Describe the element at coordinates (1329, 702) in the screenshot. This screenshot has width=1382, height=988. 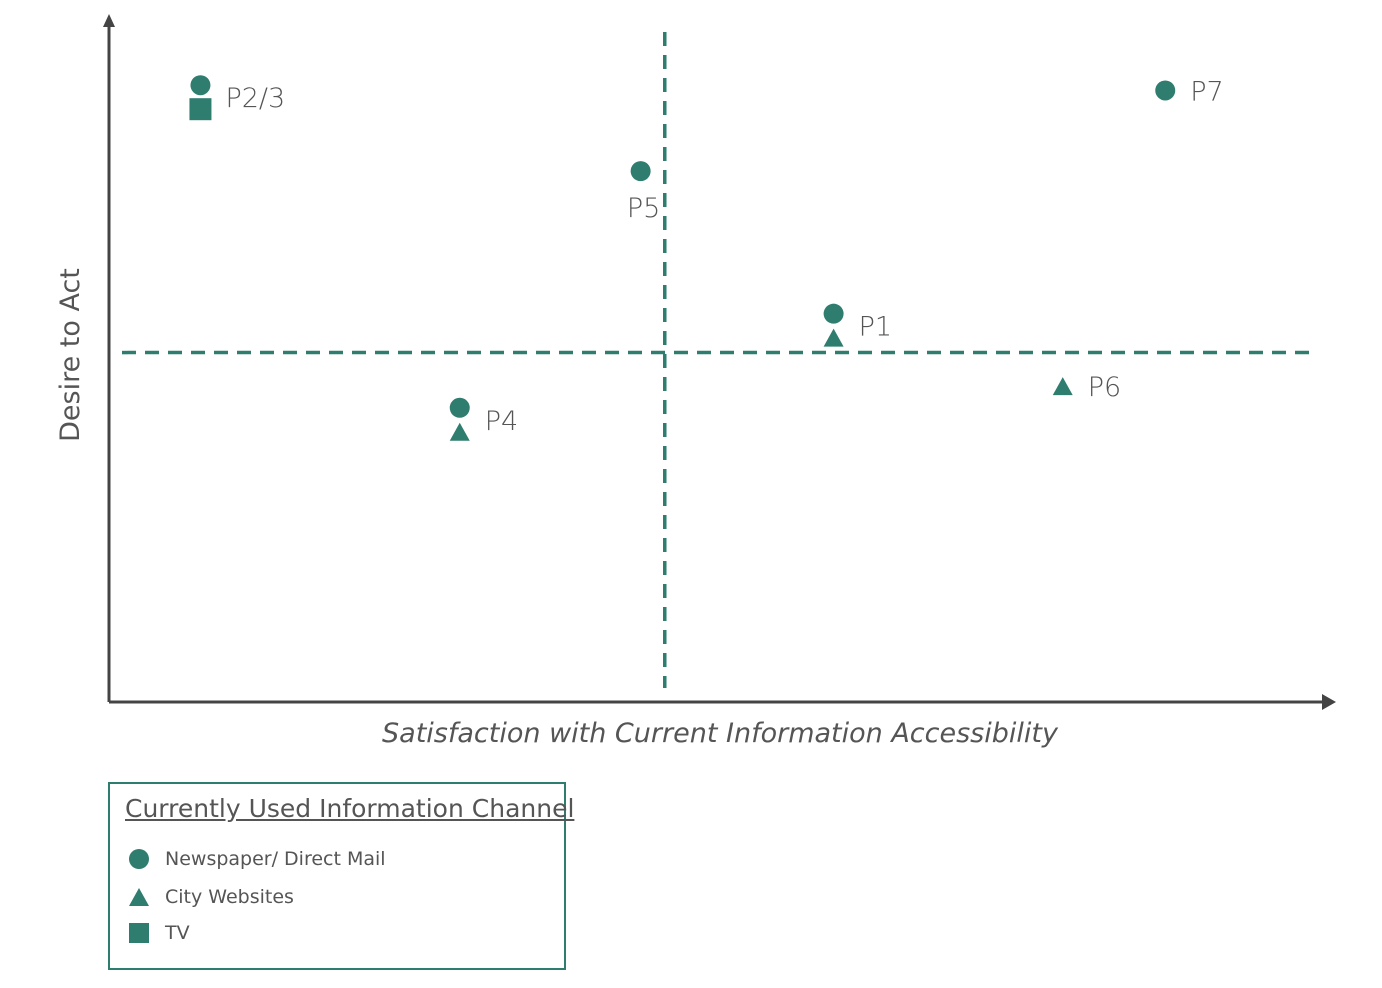
I see `x-axis-arrow` at that location.